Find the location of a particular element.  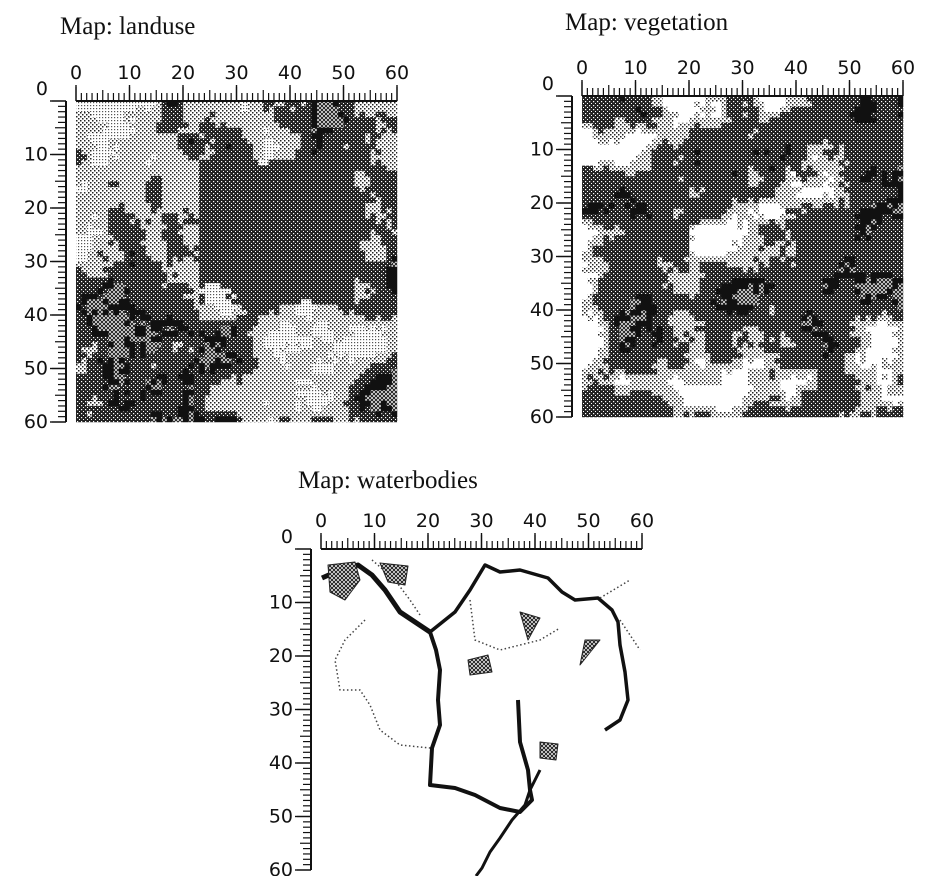

dotted-boundary is located at coordinates (487, 654).